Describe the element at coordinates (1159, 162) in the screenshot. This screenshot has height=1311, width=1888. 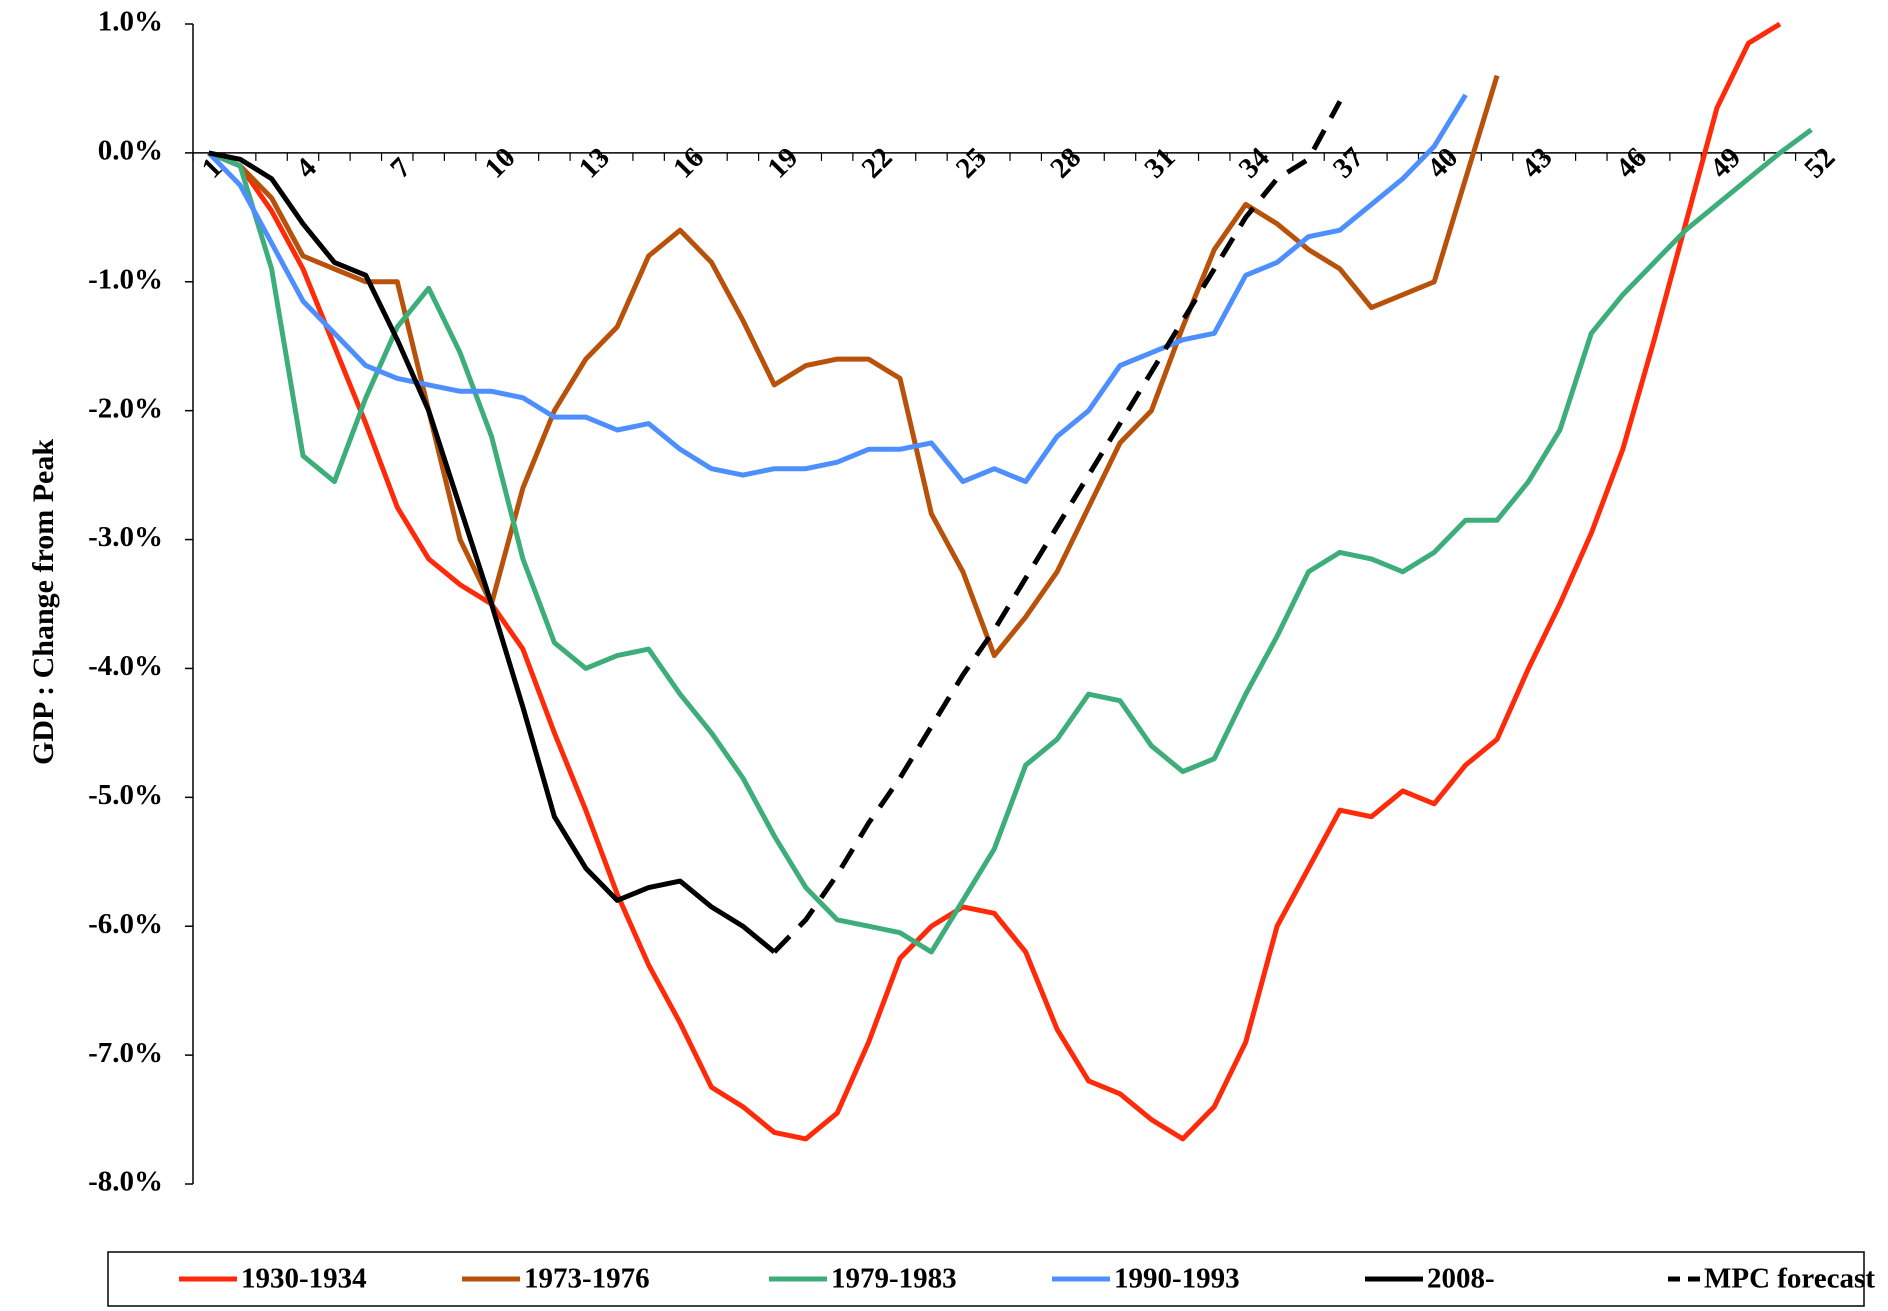
I see `x-tick-label: 31` at that location.